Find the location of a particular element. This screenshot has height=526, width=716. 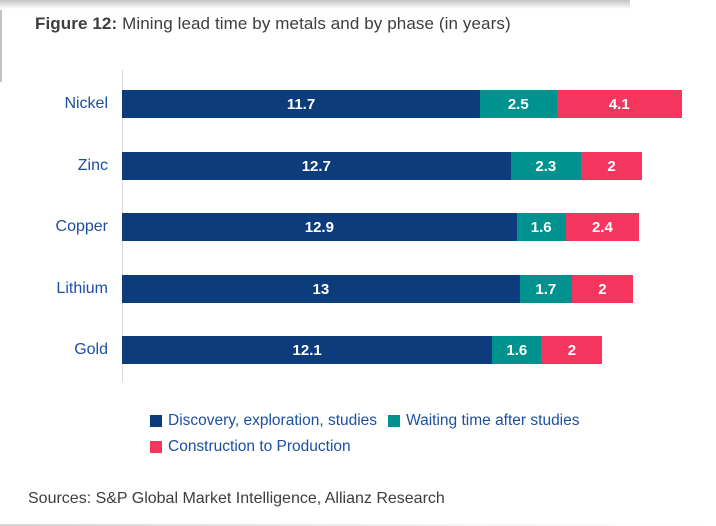

bar-segments-zinc: 12.7 2.3 2 is located at coordinates (382, 166).